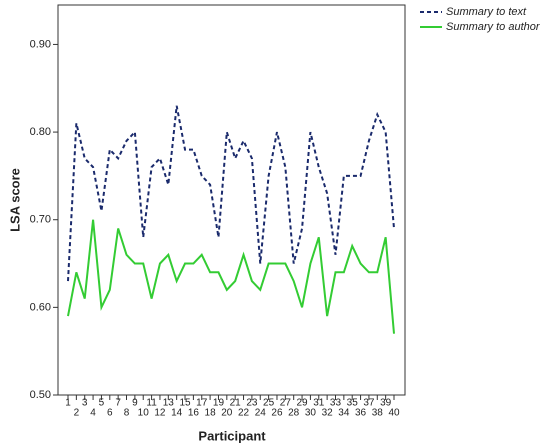 This screenshot has width=550, height=447. Describe the element at coordinates (177, 413) in the screenshot. I see `x-tick-label: 14` at that location.